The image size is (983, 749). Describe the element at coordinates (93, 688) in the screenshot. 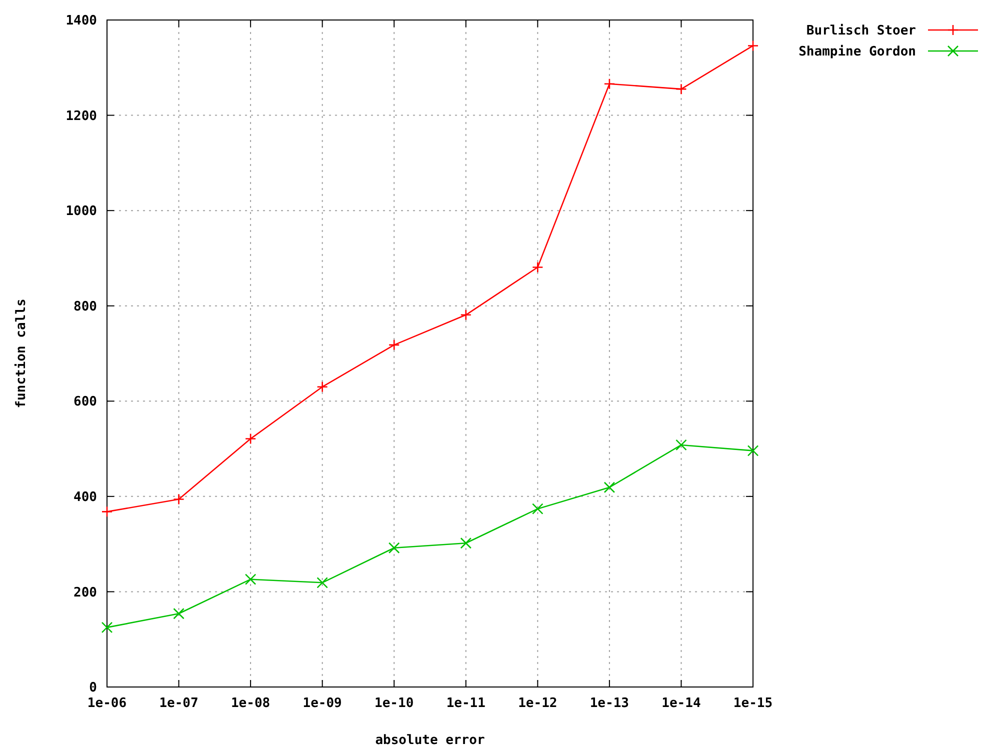

I see `y-tick-label: 0` at that location.